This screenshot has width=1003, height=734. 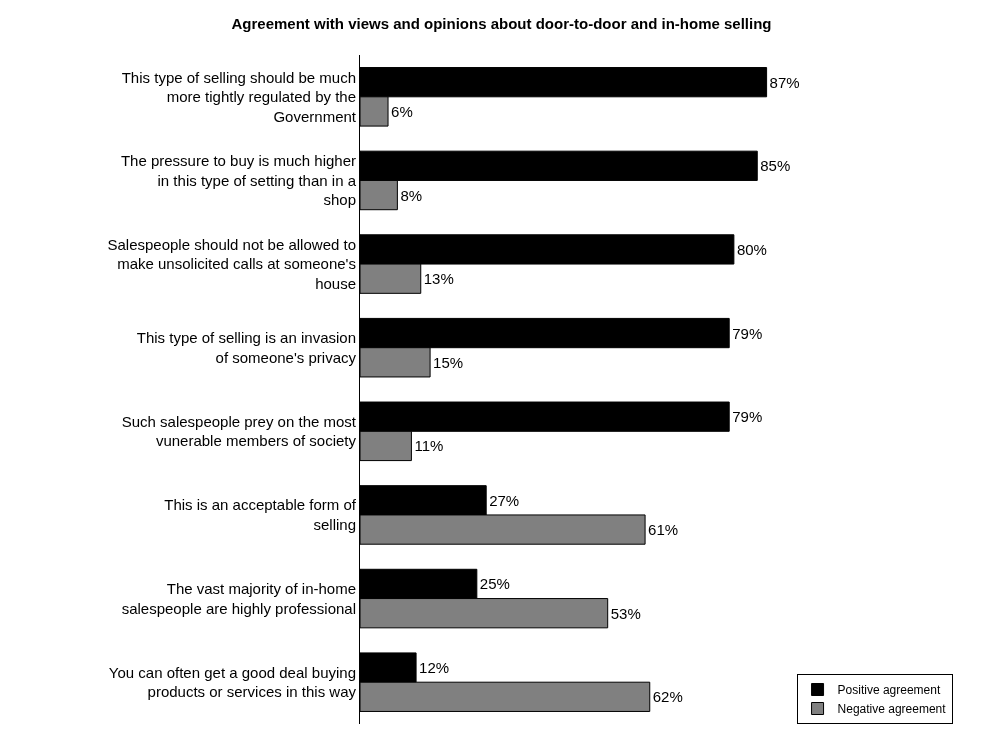 I want to click on chart-title: Agreement with views and opinions about door-to-door and in-home selling, so click(x=501, y=23).